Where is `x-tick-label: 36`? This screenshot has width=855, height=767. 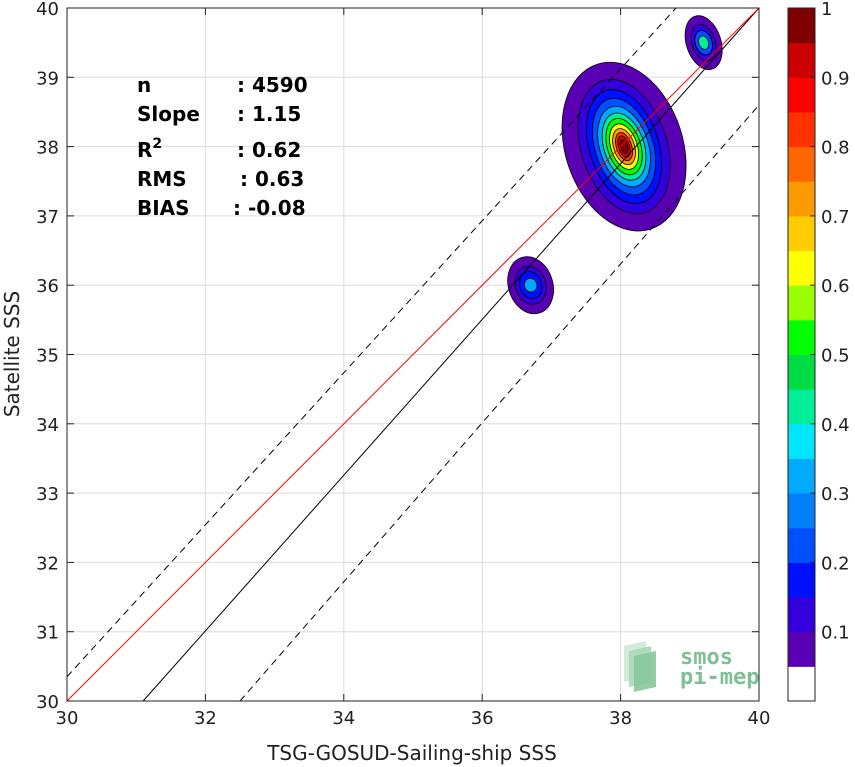
x-tick-label: 36 is located at coordinates (482, 718).